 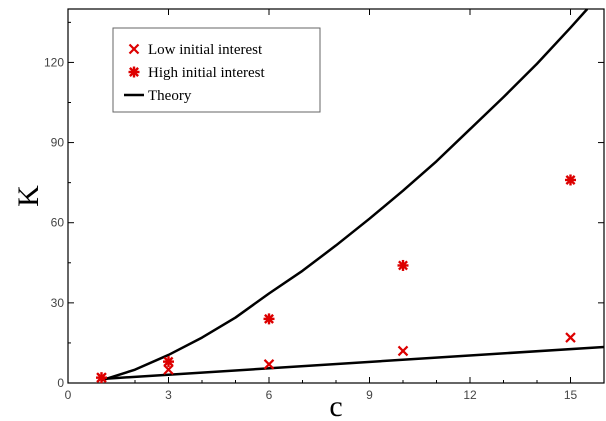 I want to click on x-tick-label: 15, so click(x=571, y=395).